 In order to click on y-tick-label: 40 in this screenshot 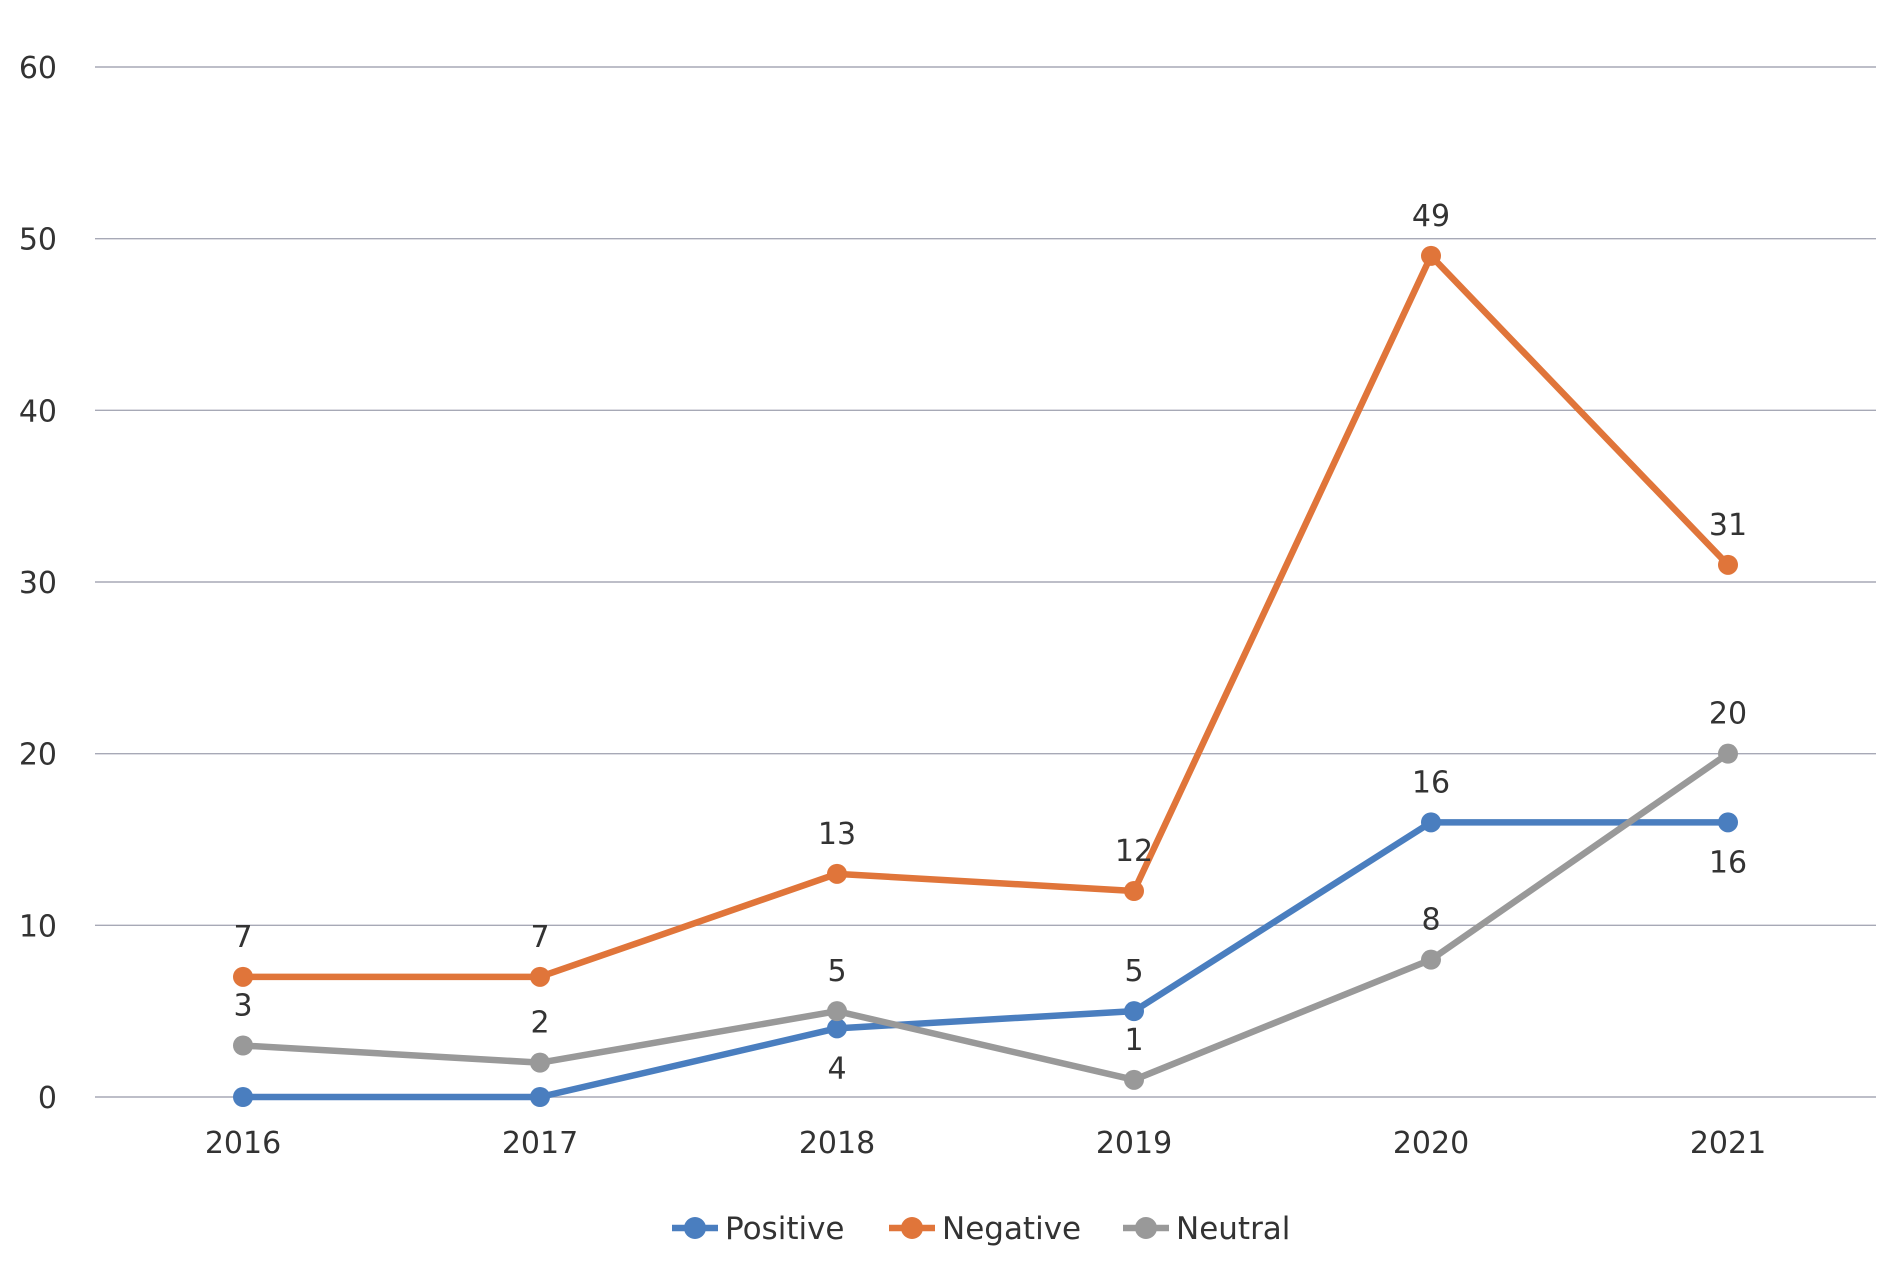, I will do `click(38, 411)`.